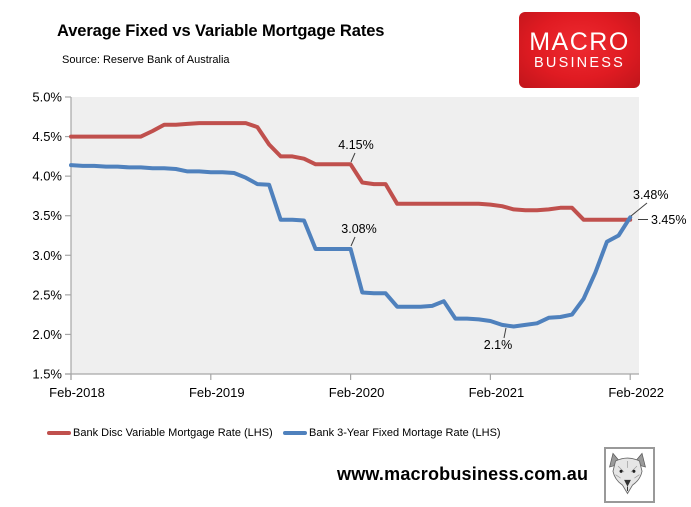 The width and height of the screenshot is (691, 507). I want to click on wolf-icon, so click(627, 473).